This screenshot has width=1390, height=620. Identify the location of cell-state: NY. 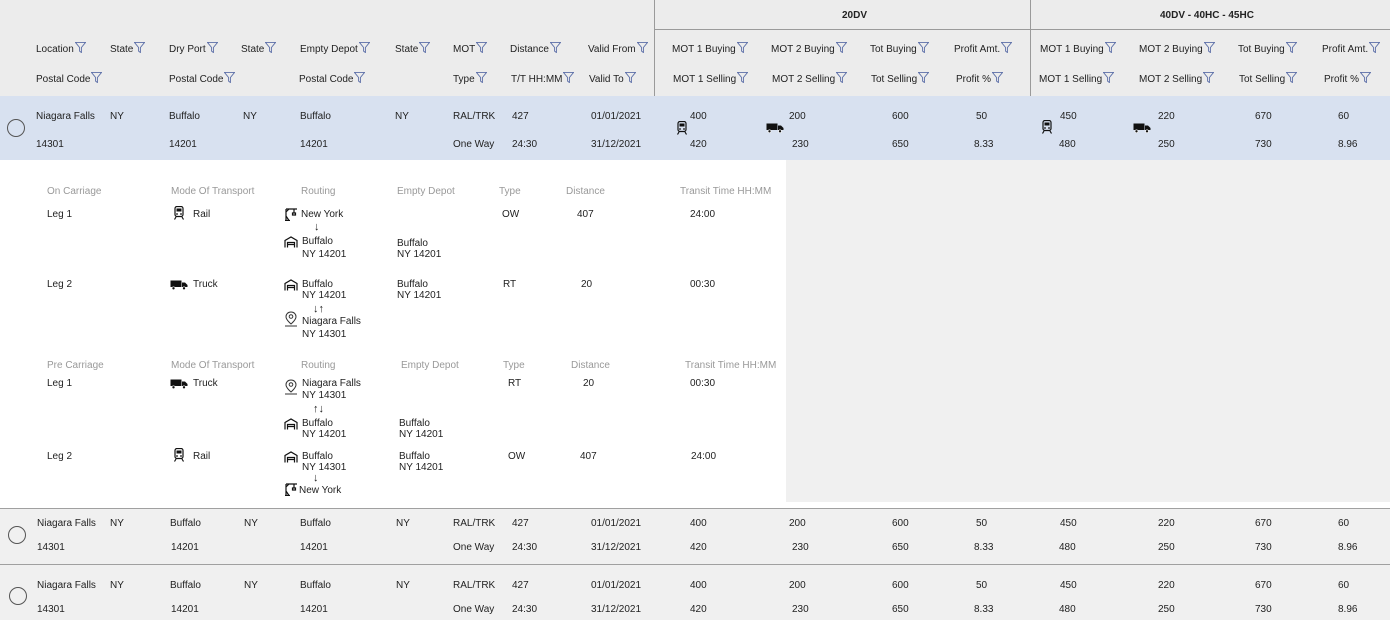
(402, 116).